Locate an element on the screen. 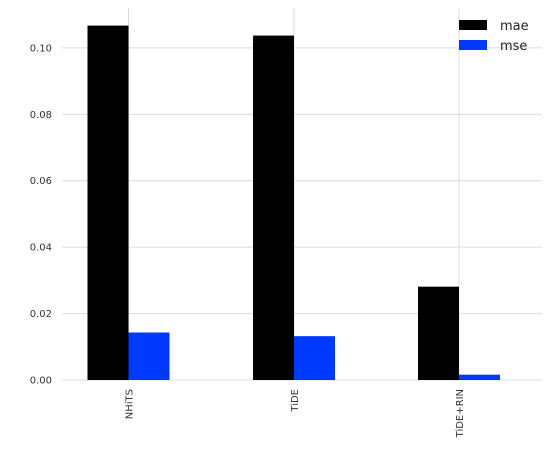 This screenshot has width=551, height=455. y-axis: 0.00 0.02 0.04 0.06 0.08 0.10 is located at coordinates (41, 214).